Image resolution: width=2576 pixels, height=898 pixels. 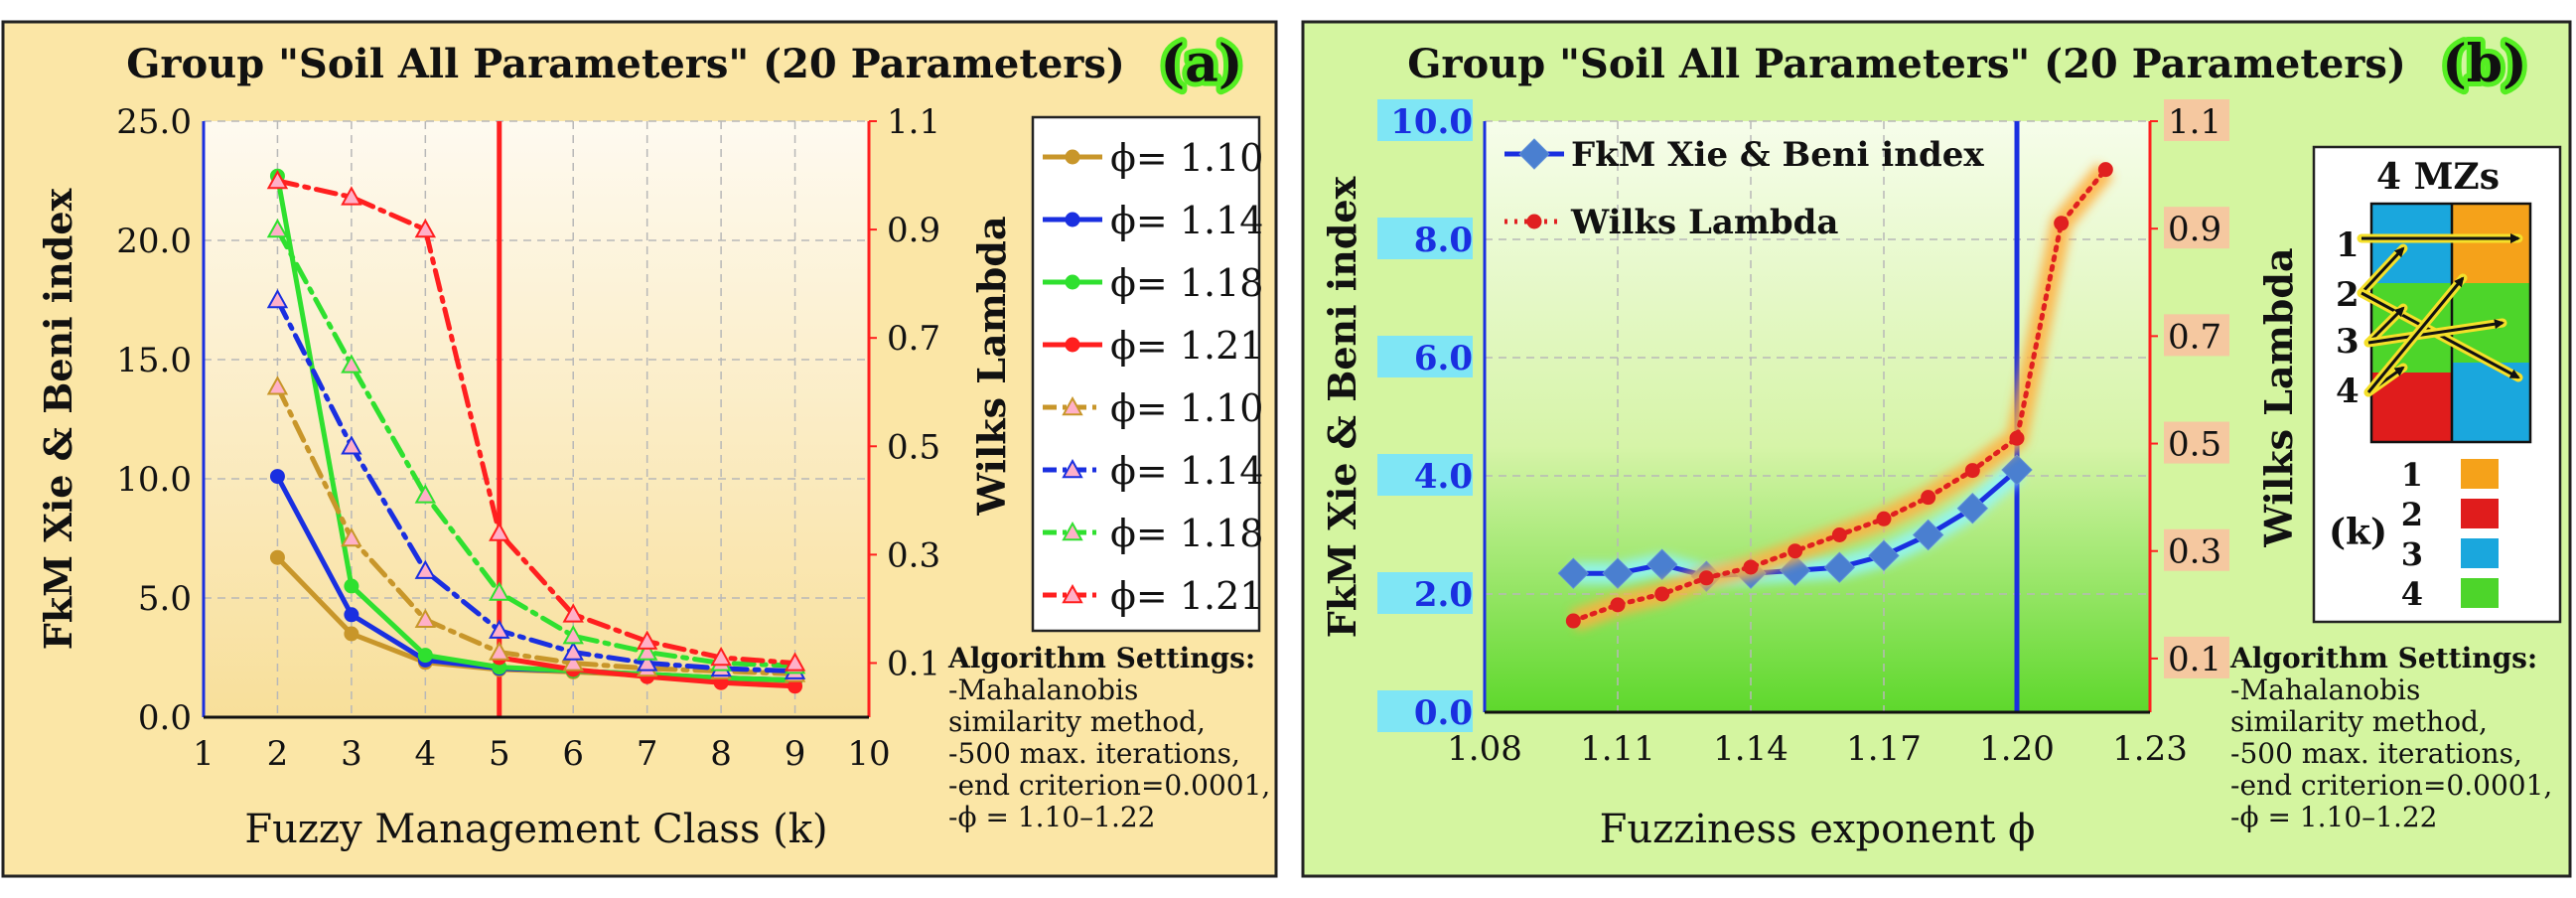 What do you see at coordinates (1202, 64) in the screenshot?
I see `panel-a-label: (a)` at bounding box center [1202, 64].